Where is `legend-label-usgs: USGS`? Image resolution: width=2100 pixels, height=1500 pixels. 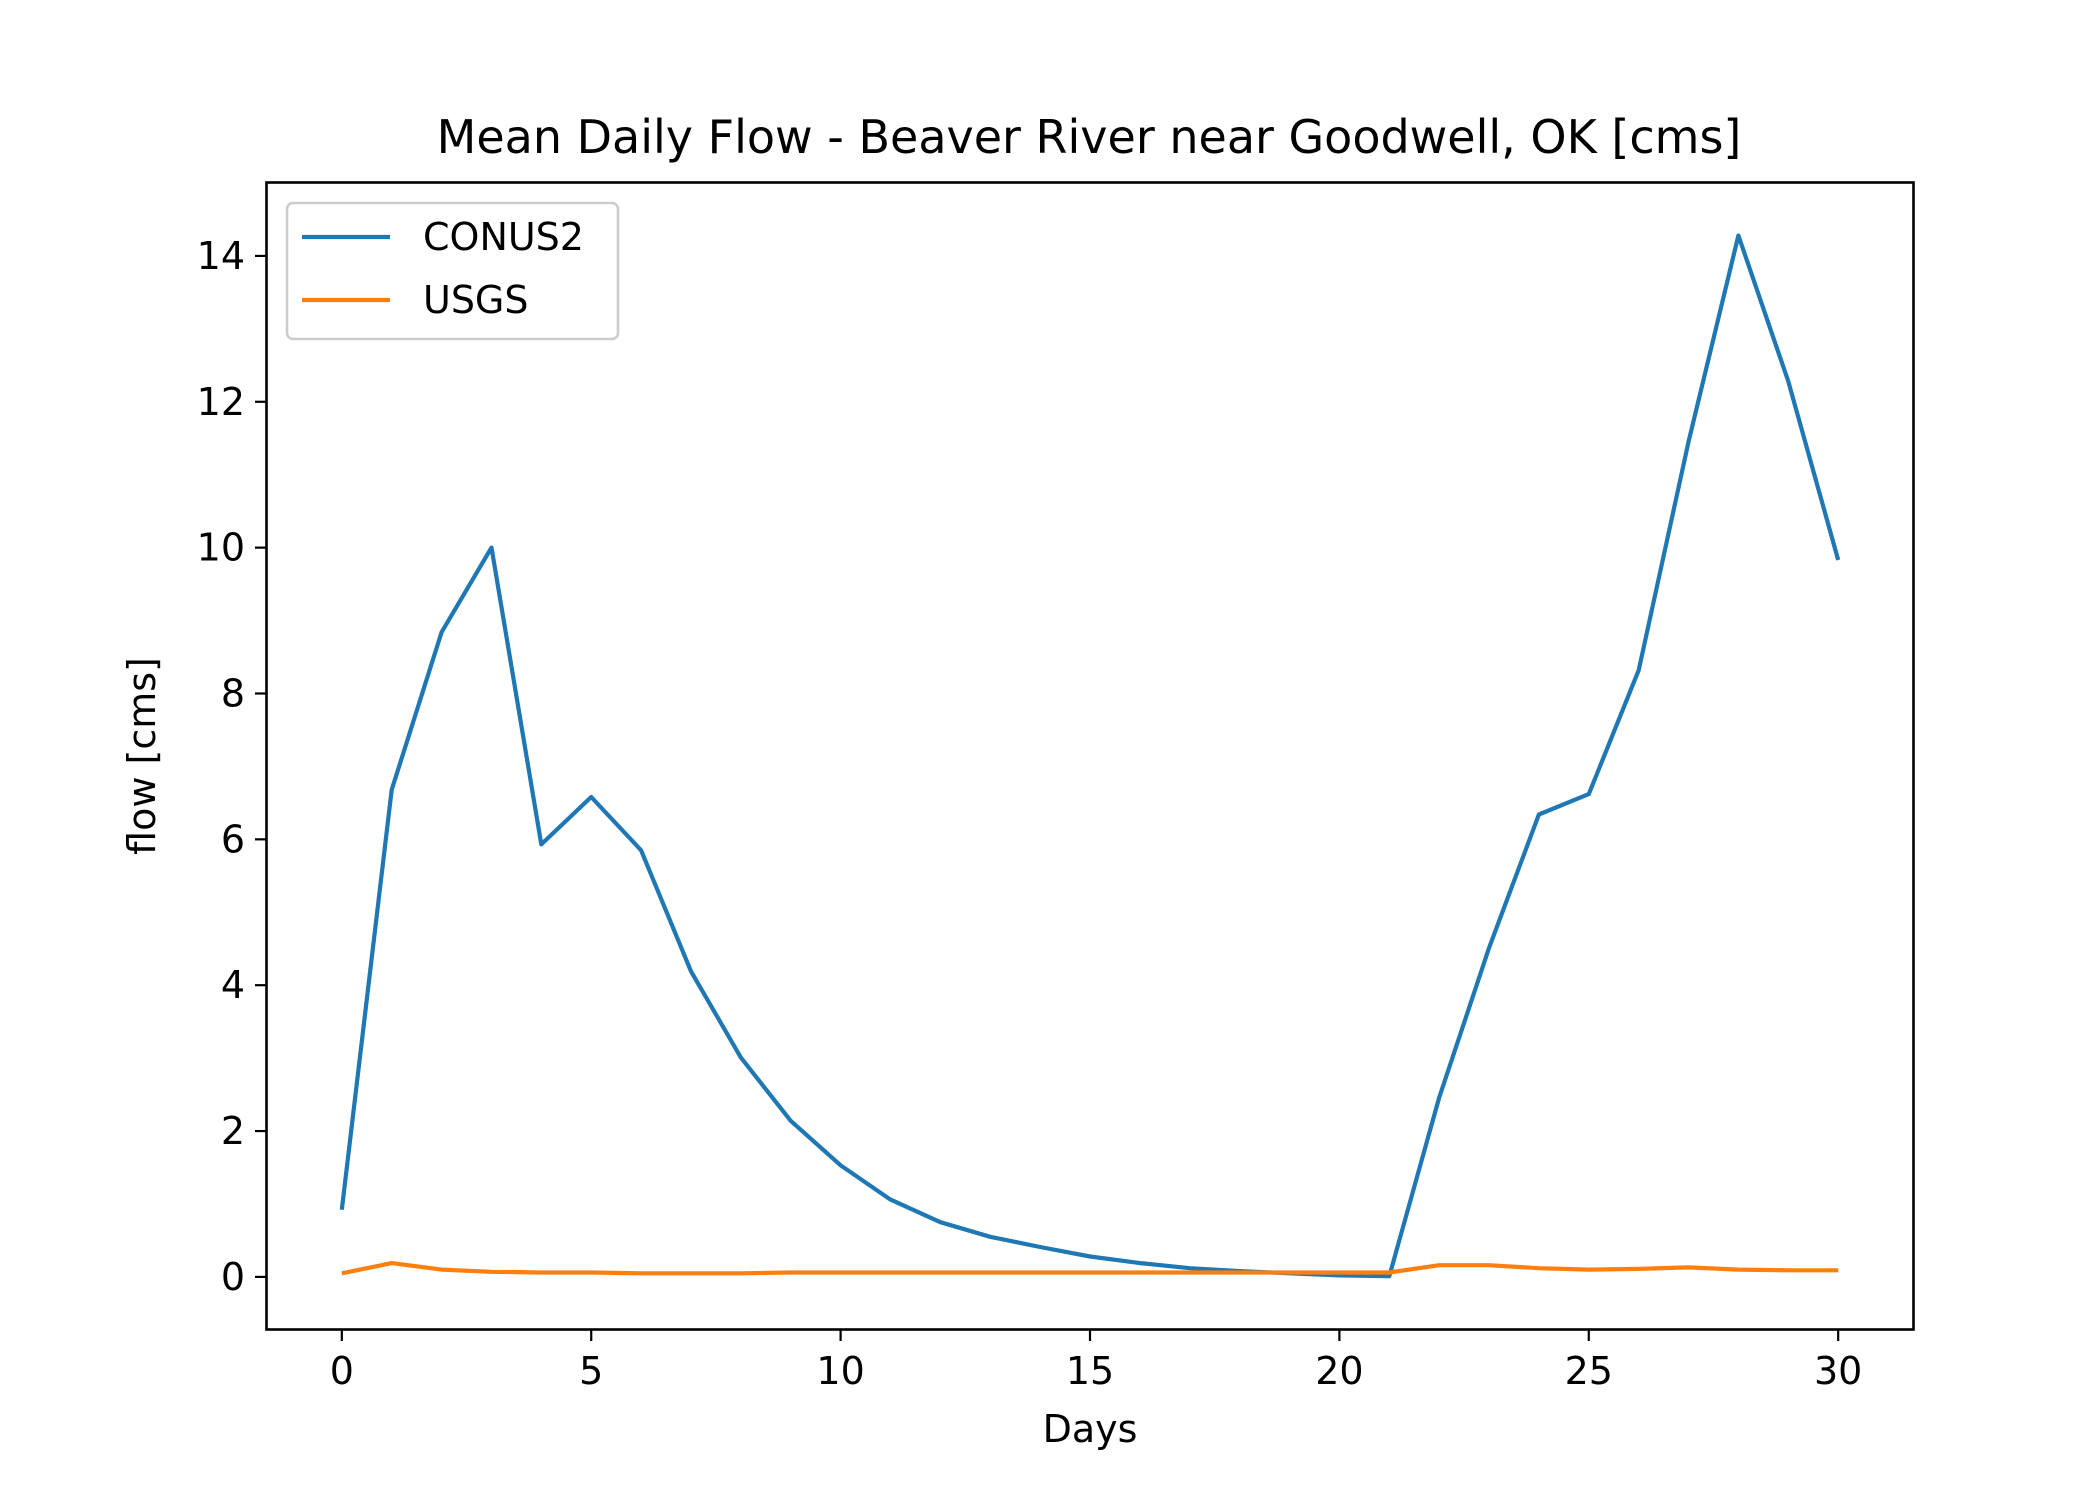 legend-label-usgs: USGS is located at coordinates (476, 300).